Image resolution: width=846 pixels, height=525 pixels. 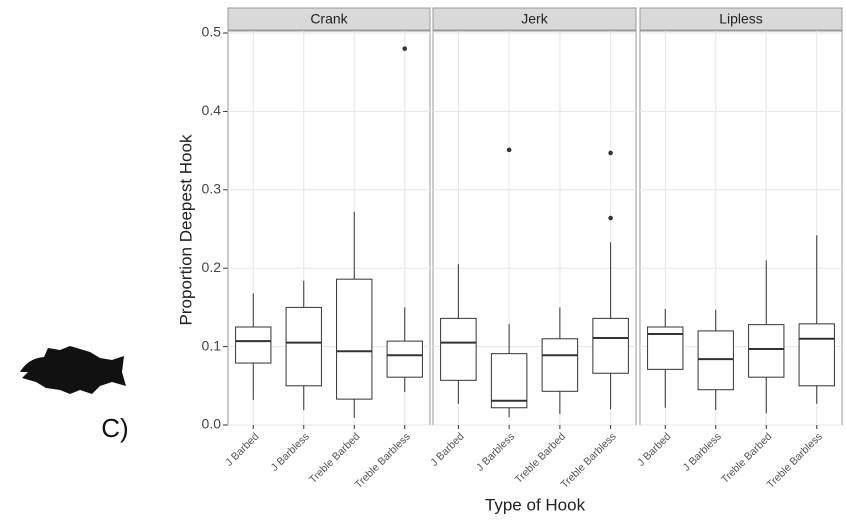 I want to click on y-axis-title: Proportion Deepest Hook, so click(x=185, y=229).